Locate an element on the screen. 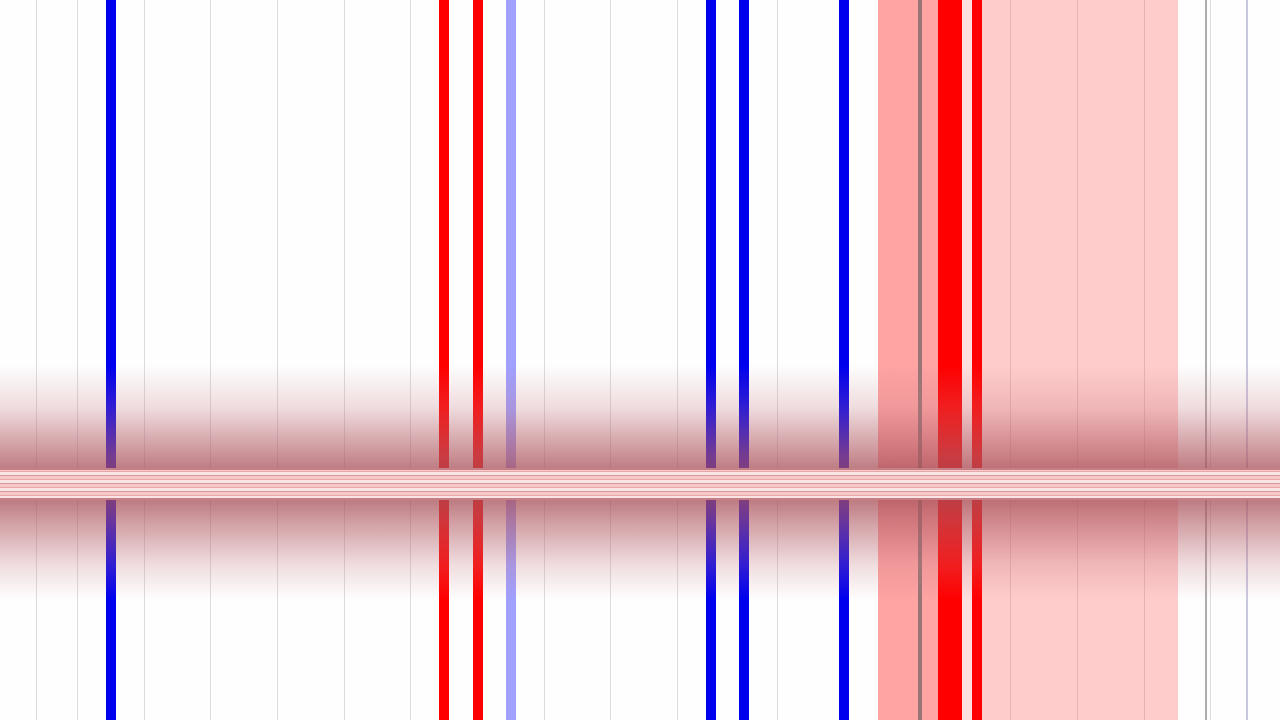 The height and width of the screenshot is (720, 1280). gray-line-right is located at coordinates (1206, 360).